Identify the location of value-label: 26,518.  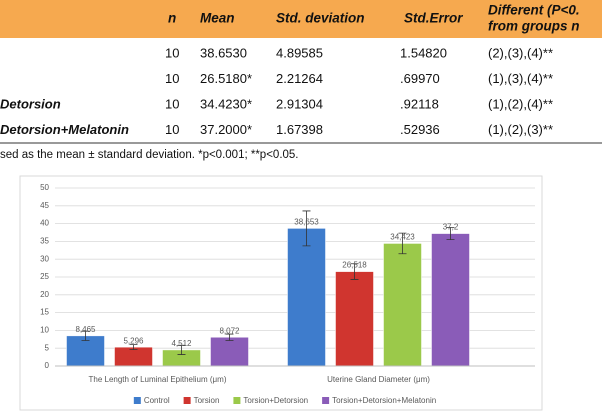
(354, 265).